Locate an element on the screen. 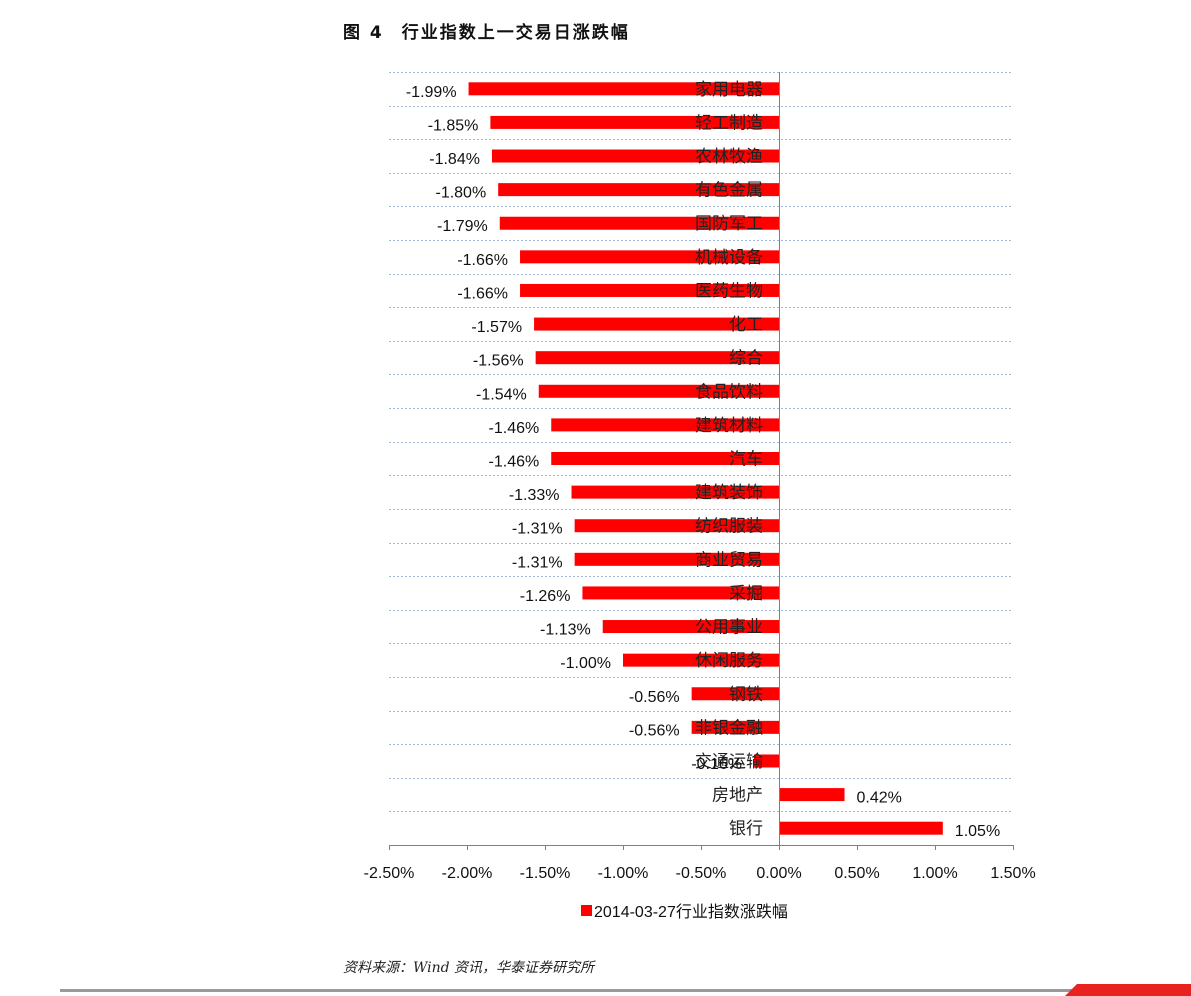  data-label: -0.16% is located at coordinates (716, 764).